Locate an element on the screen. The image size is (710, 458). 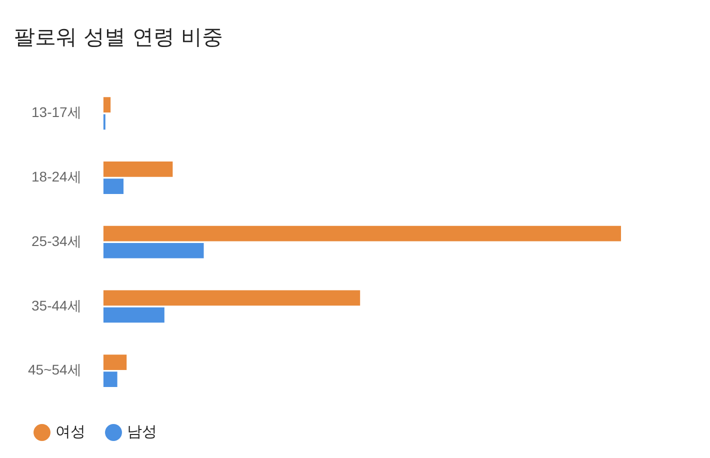
y-tick-label: 13-17세 is located at coordinates (57, 112).